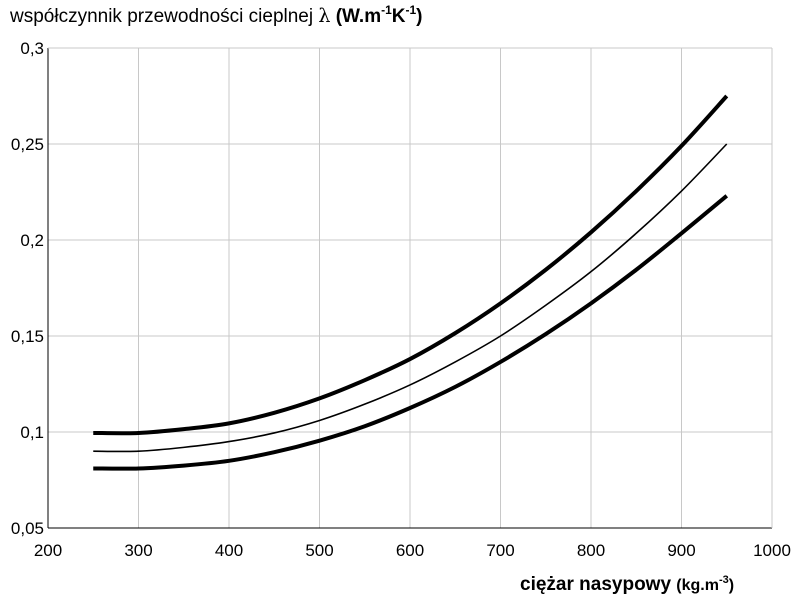 This screenshot has width=800, height=600. What do you see at coordinates (27, 144) in the screenshot?
I see `y-tick-label: 0,25` at bounding box center [27, 144].